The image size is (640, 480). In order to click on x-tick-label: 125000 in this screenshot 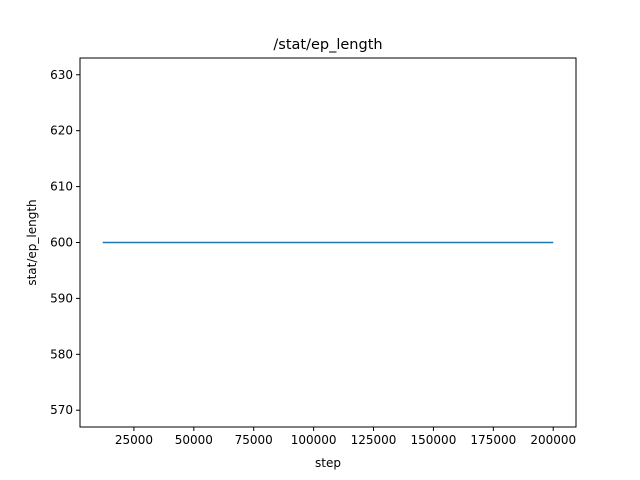, I will do `click(374, 440)`.